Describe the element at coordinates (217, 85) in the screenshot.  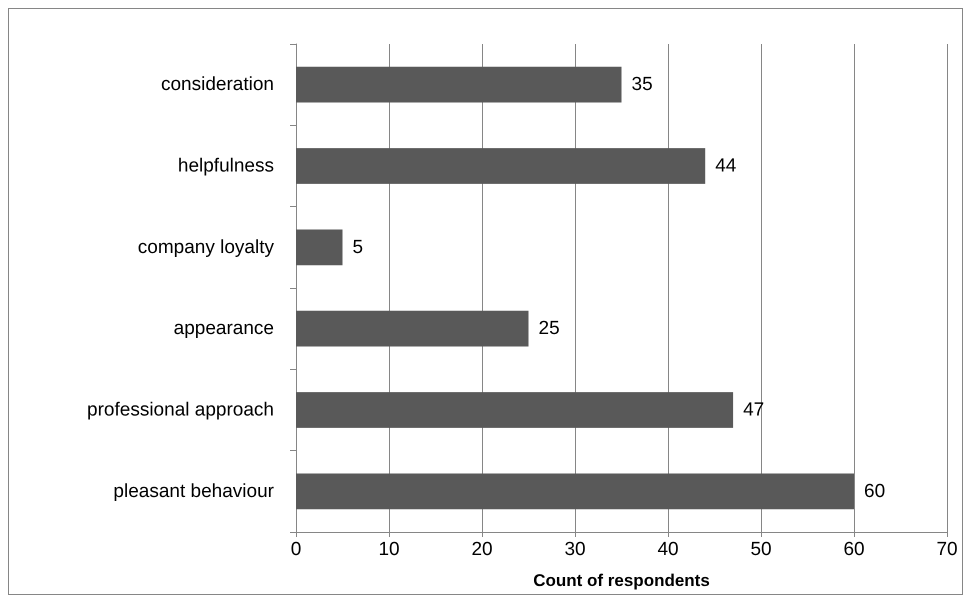
I see `y-tick-label: consideration` at that location.